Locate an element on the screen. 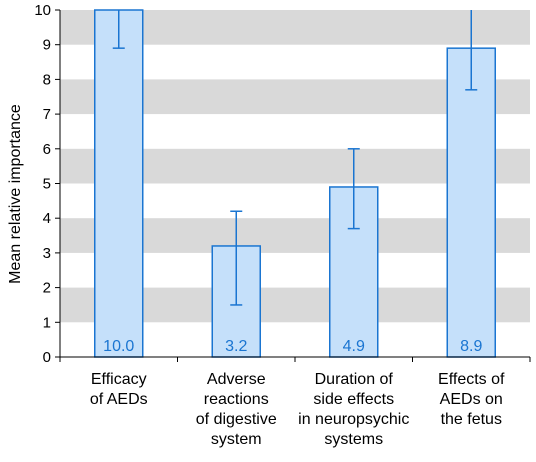 The width and height of the screenshot is (536, 462). value-label: 4.9 is located at coordinates (354, 346).